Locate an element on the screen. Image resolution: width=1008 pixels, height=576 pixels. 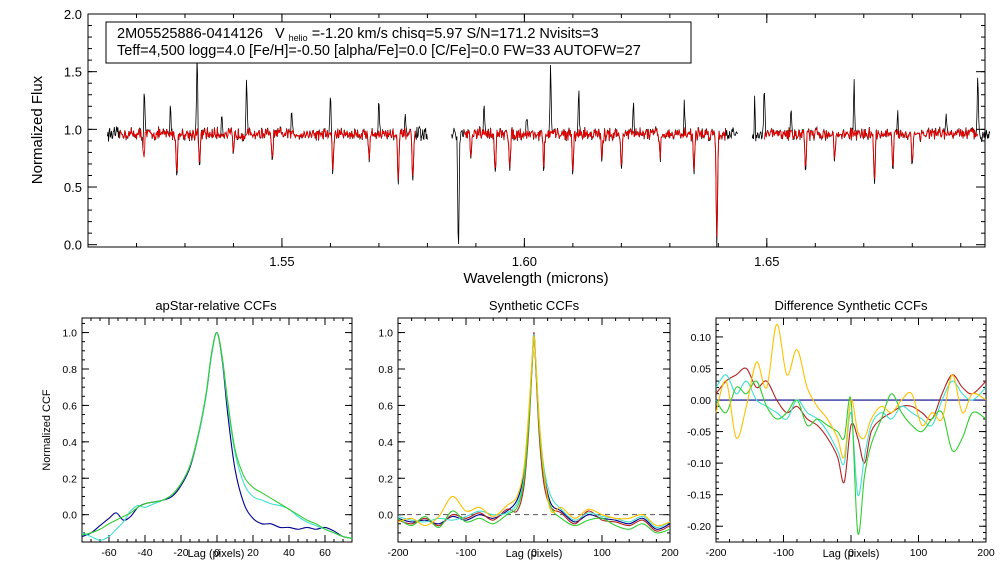
difference-ccf-y-tick-label: -0.20 is located at coordinates (699, 527).